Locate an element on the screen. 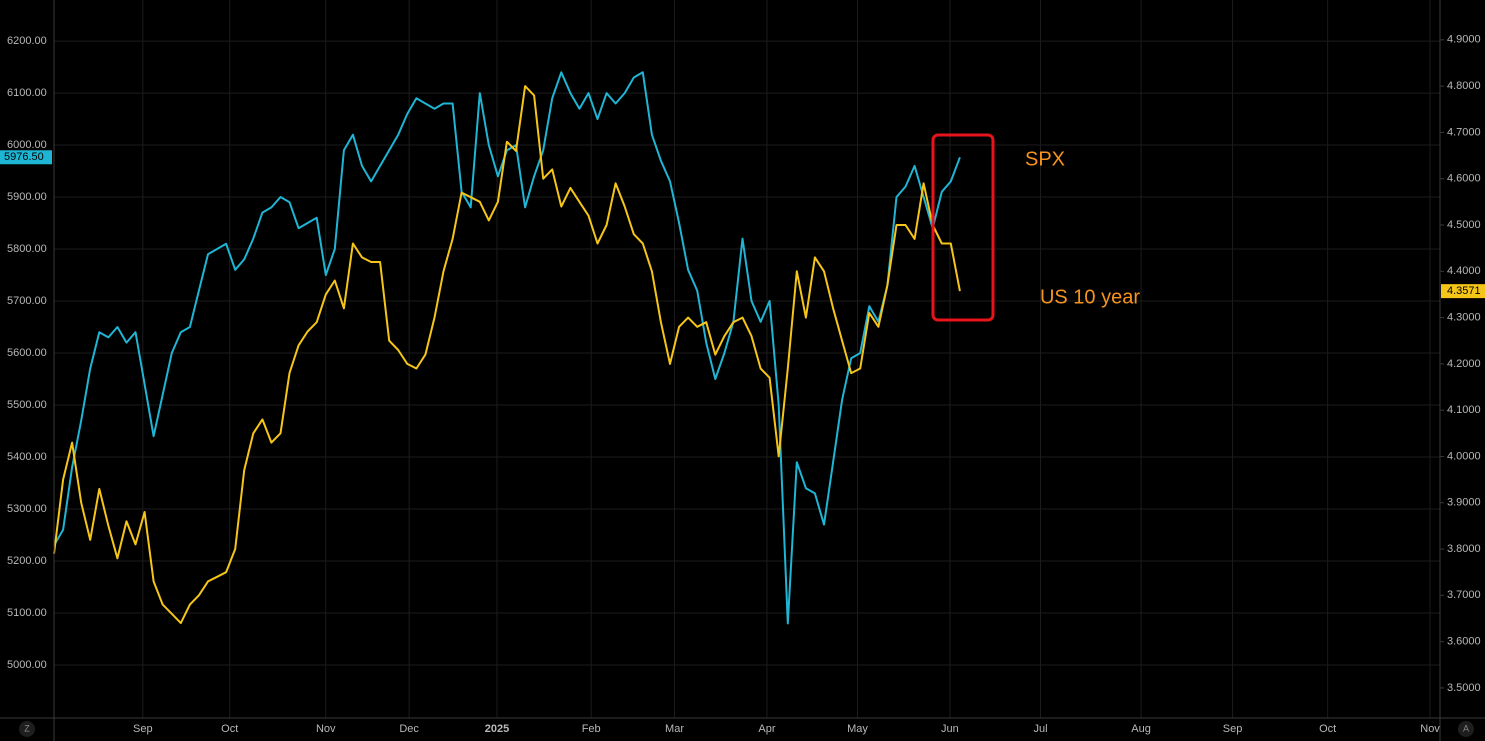  y-tick-label: 5600.00 is located at coordinates (27, 353).